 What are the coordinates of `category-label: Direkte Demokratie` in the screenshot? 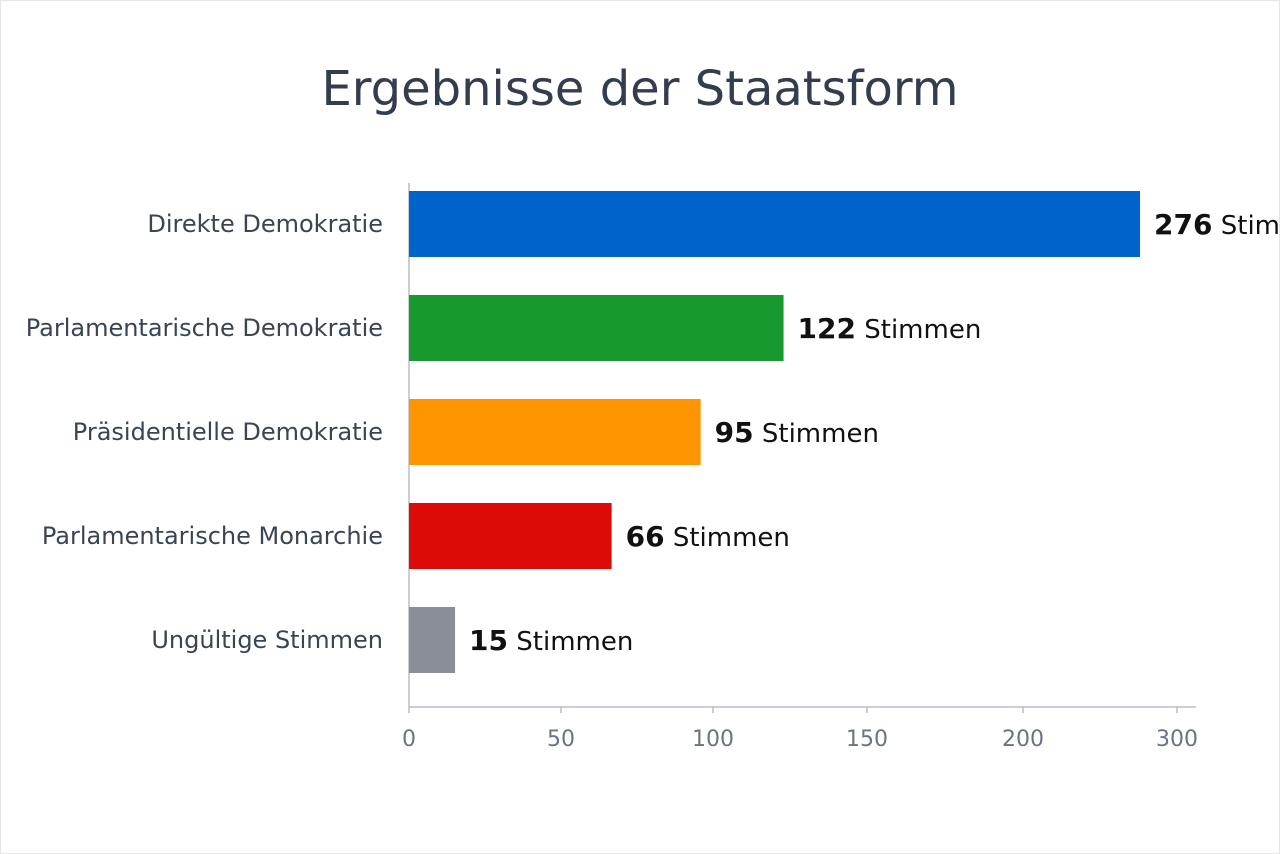 It's located at (265, 224).